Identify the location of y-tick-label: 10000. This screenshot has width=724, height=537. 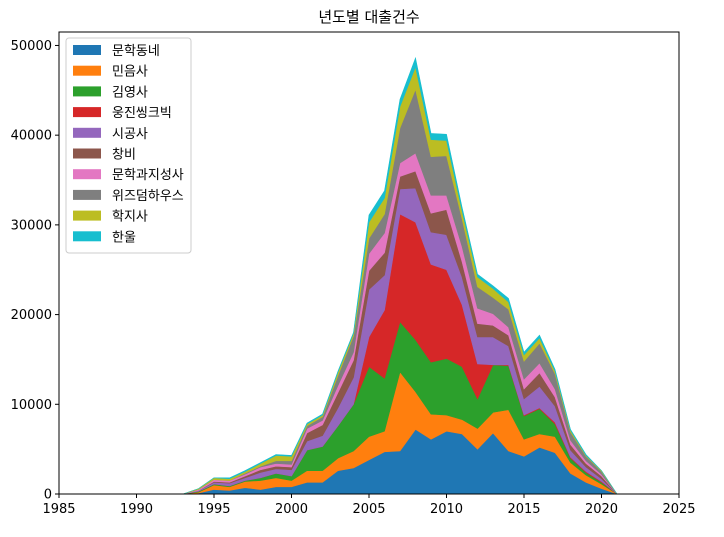
(31, 405).